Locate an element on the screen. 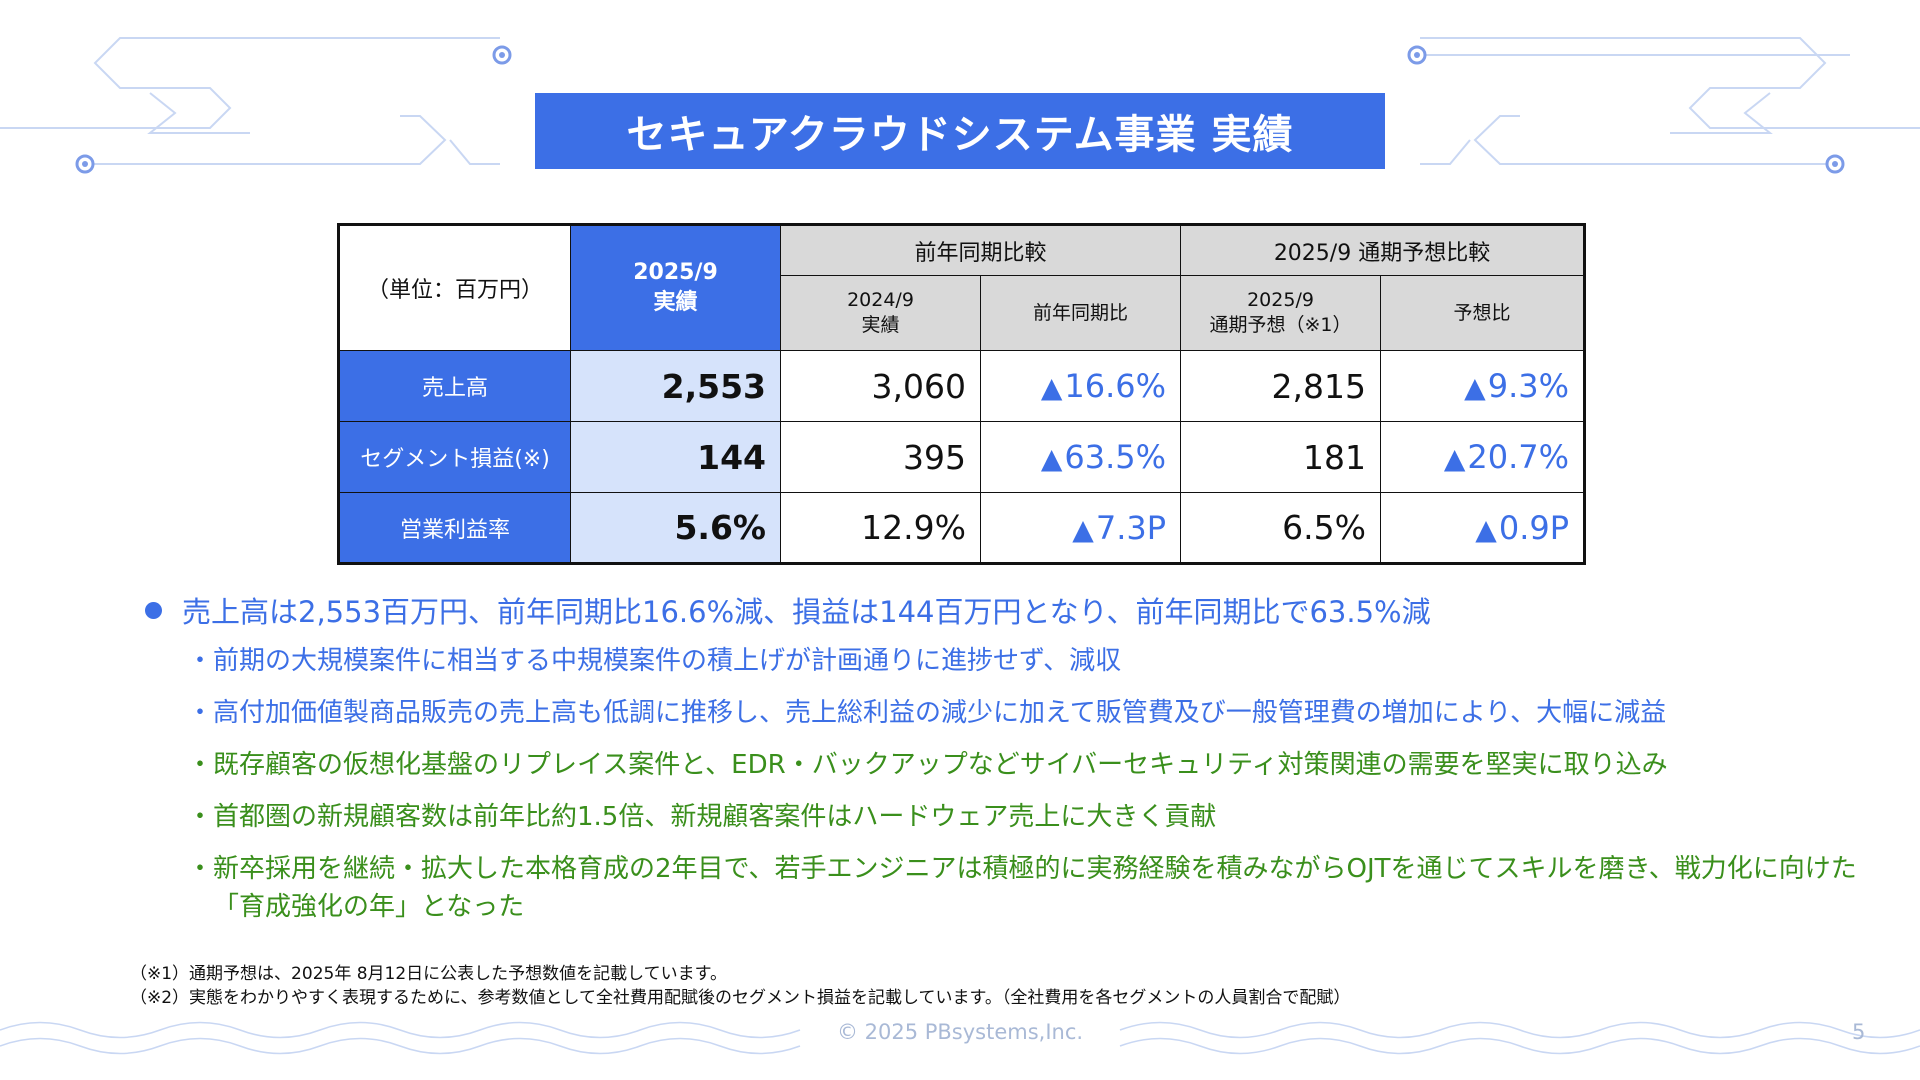 The width and height of the screenshot is (1920, 1080). actual-header: 2025/9 実績 is located at coordinates (675, 287).